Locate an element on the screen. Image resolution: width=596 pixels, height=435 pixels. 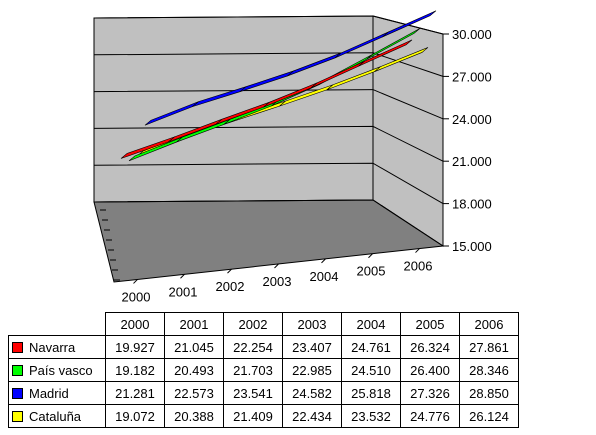
table-cell: 26.324 is located at coordinates (430, 347).